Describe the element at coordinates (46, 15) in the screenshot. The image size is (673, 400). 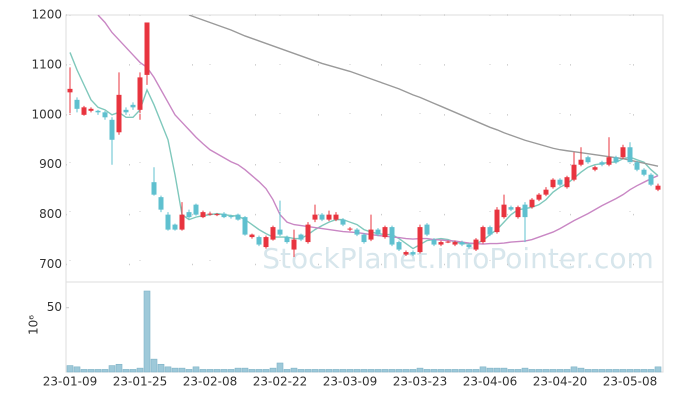
I see `y-tick-label: 1200` at that location.